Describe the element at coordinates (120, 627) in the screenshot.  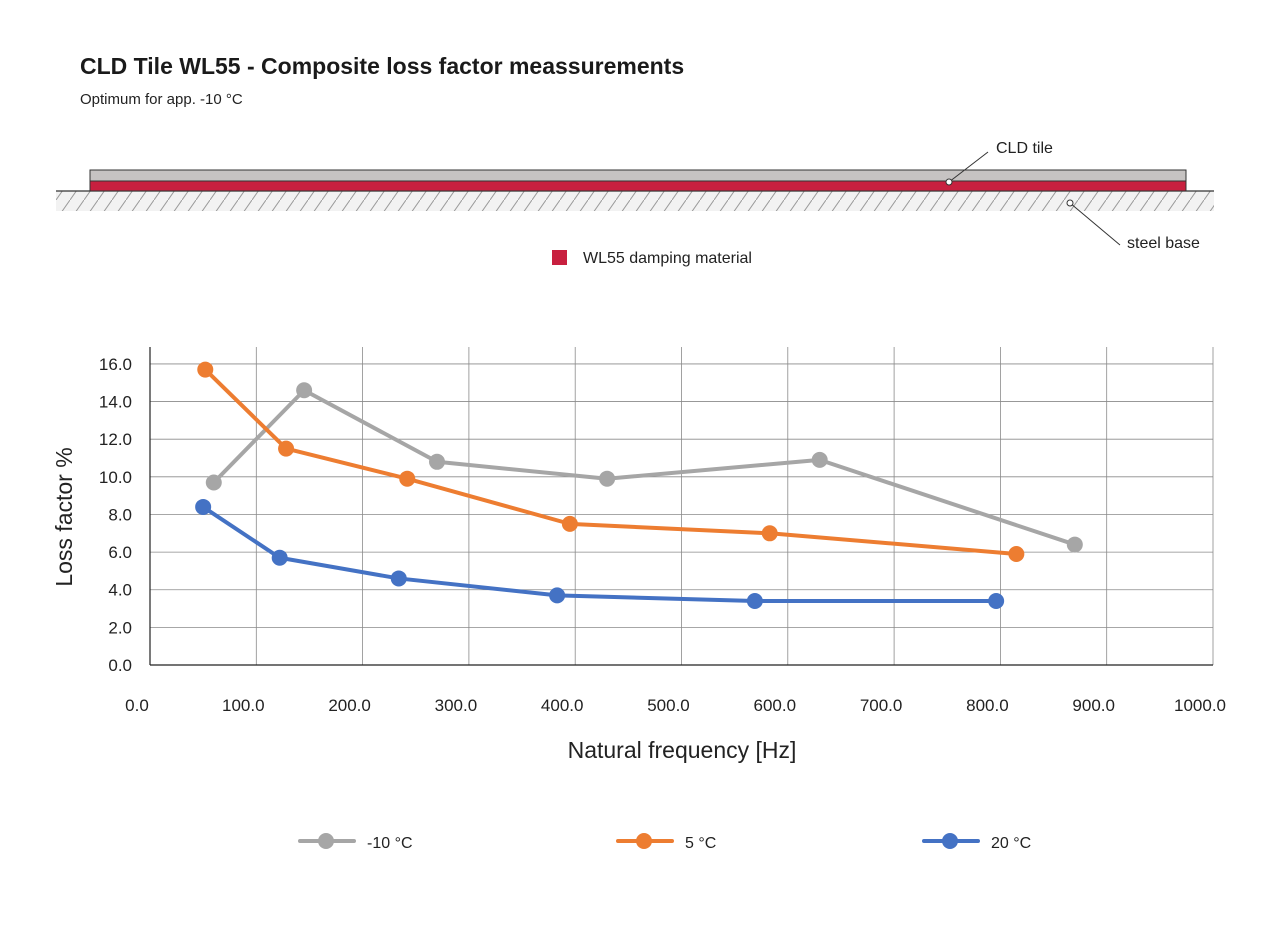
I see `y-tick-label: 2.0` at that location.